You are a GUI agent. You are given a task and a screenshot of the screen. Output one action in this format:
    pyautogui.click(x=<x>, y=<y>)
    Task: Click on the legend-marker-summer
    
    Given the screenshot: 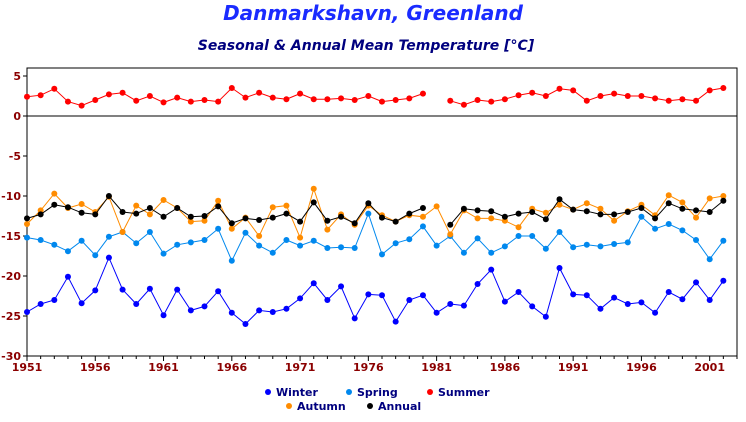 What is the action you would take?
    pyautogui.click(x=430, y=392)
    